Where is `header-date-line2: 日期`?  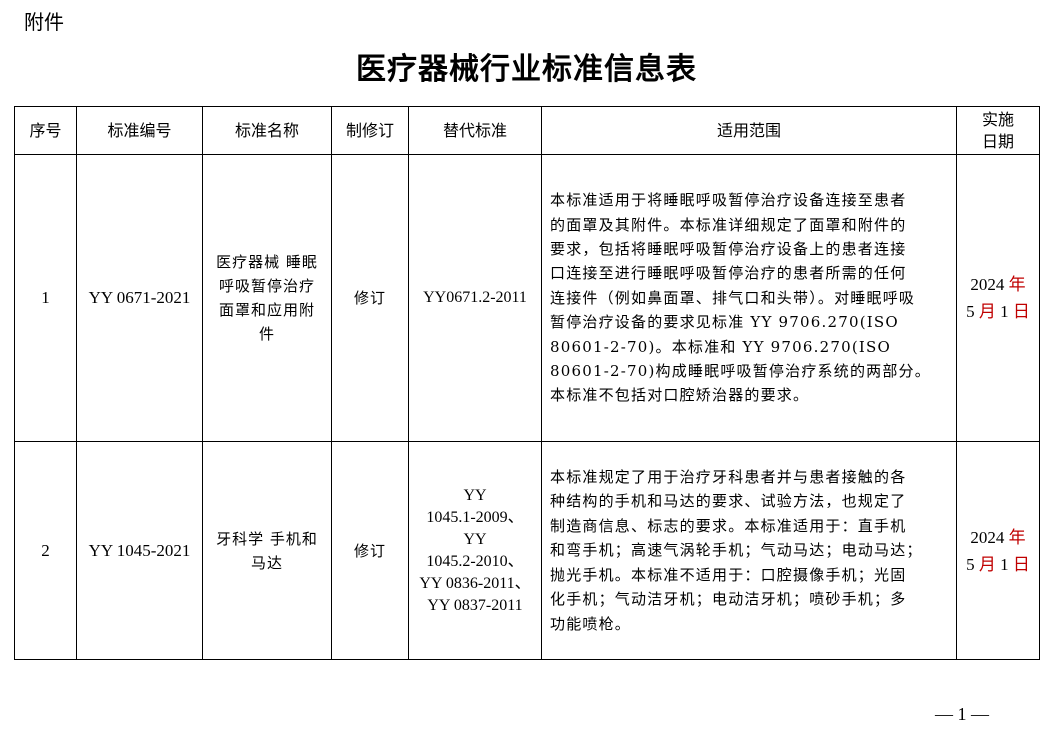
header-date-line2: 日期 is located at coordinates (997, 141).